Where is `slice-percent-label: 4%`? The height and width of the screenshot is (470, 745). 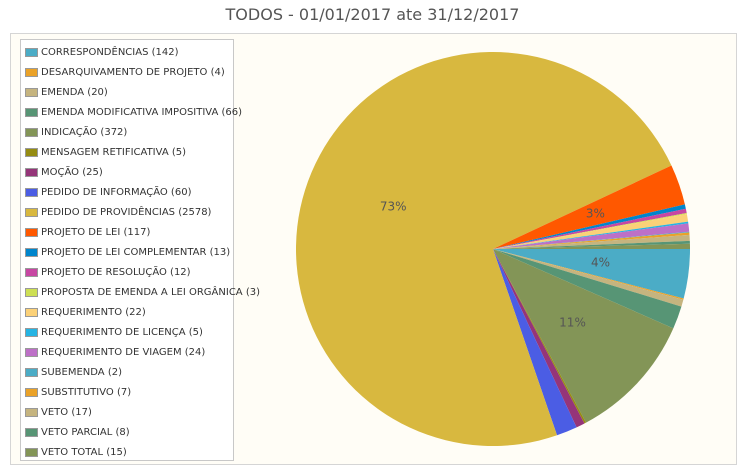 slice-percent-label: 4% is located at coordinates (600, 263).